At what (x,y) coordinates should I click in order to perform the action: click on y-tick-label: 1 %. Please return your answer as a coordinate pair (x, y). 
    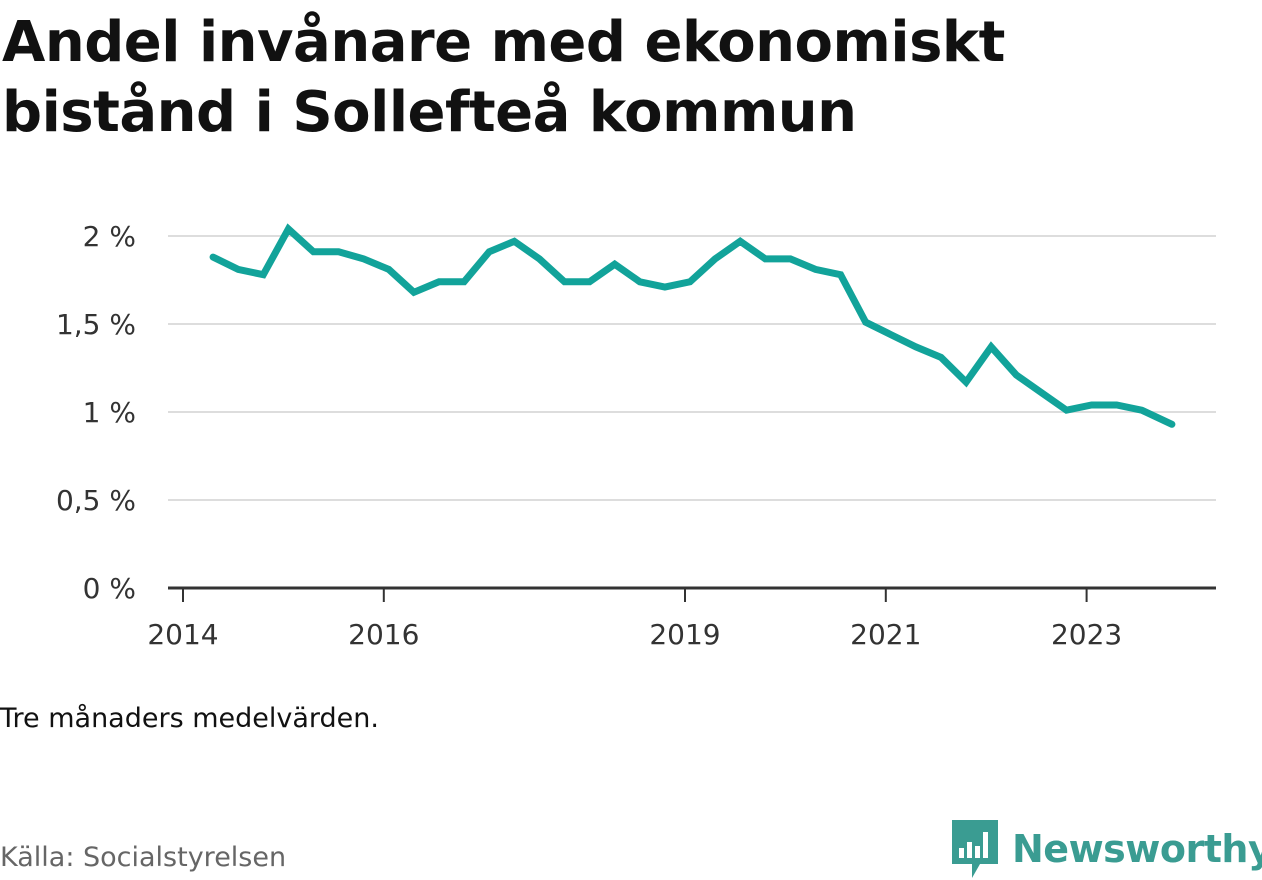
    Looking at the image, I should click on (109, 412).